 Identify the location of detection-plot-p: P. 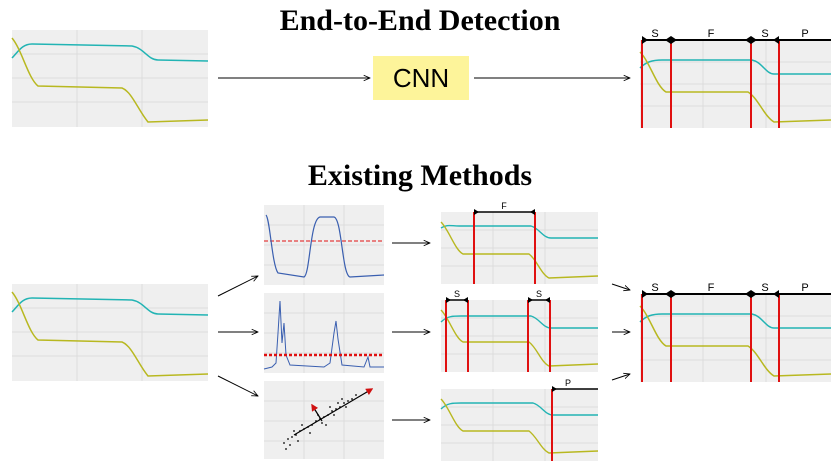
(519, 419).